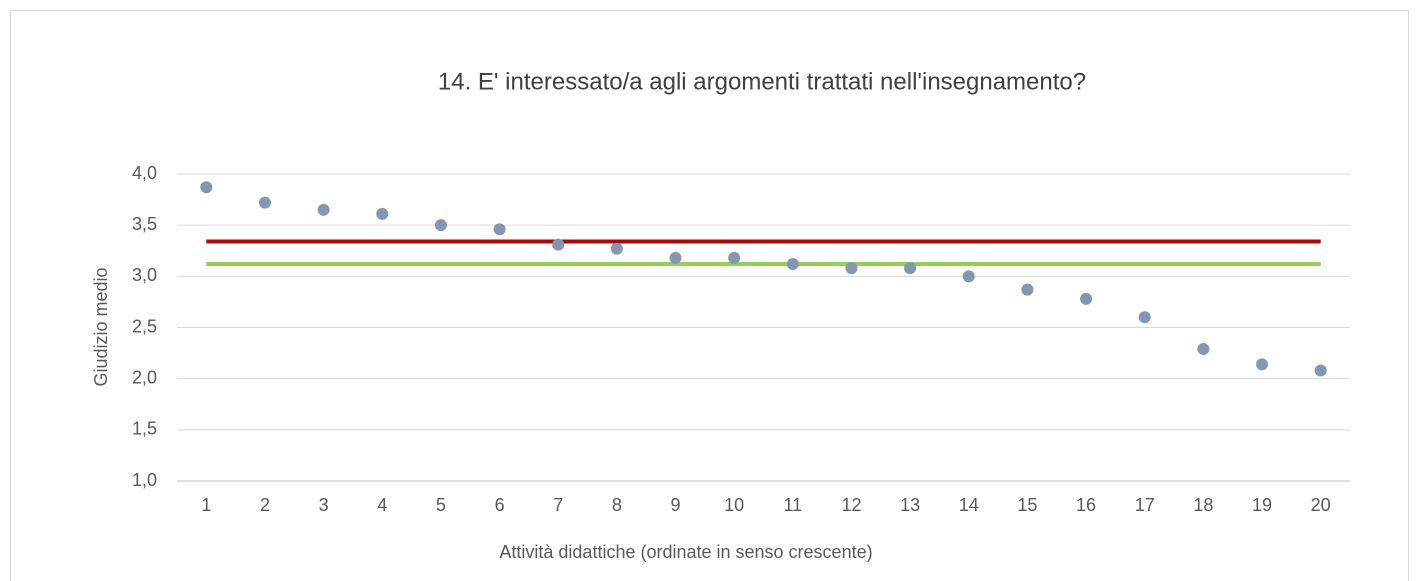 This screenshot has width=1419, height=581. Describe the element at coordinates (1145, 505) in the screenshot. I see `x-tick-label: 17` at that location.